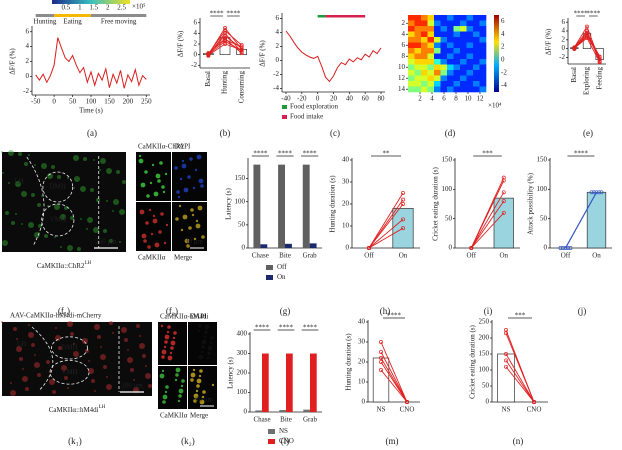  Describe the element at coordinates (314, 107) in the screenshot. I see `legend-label: Food exploration` at that location.